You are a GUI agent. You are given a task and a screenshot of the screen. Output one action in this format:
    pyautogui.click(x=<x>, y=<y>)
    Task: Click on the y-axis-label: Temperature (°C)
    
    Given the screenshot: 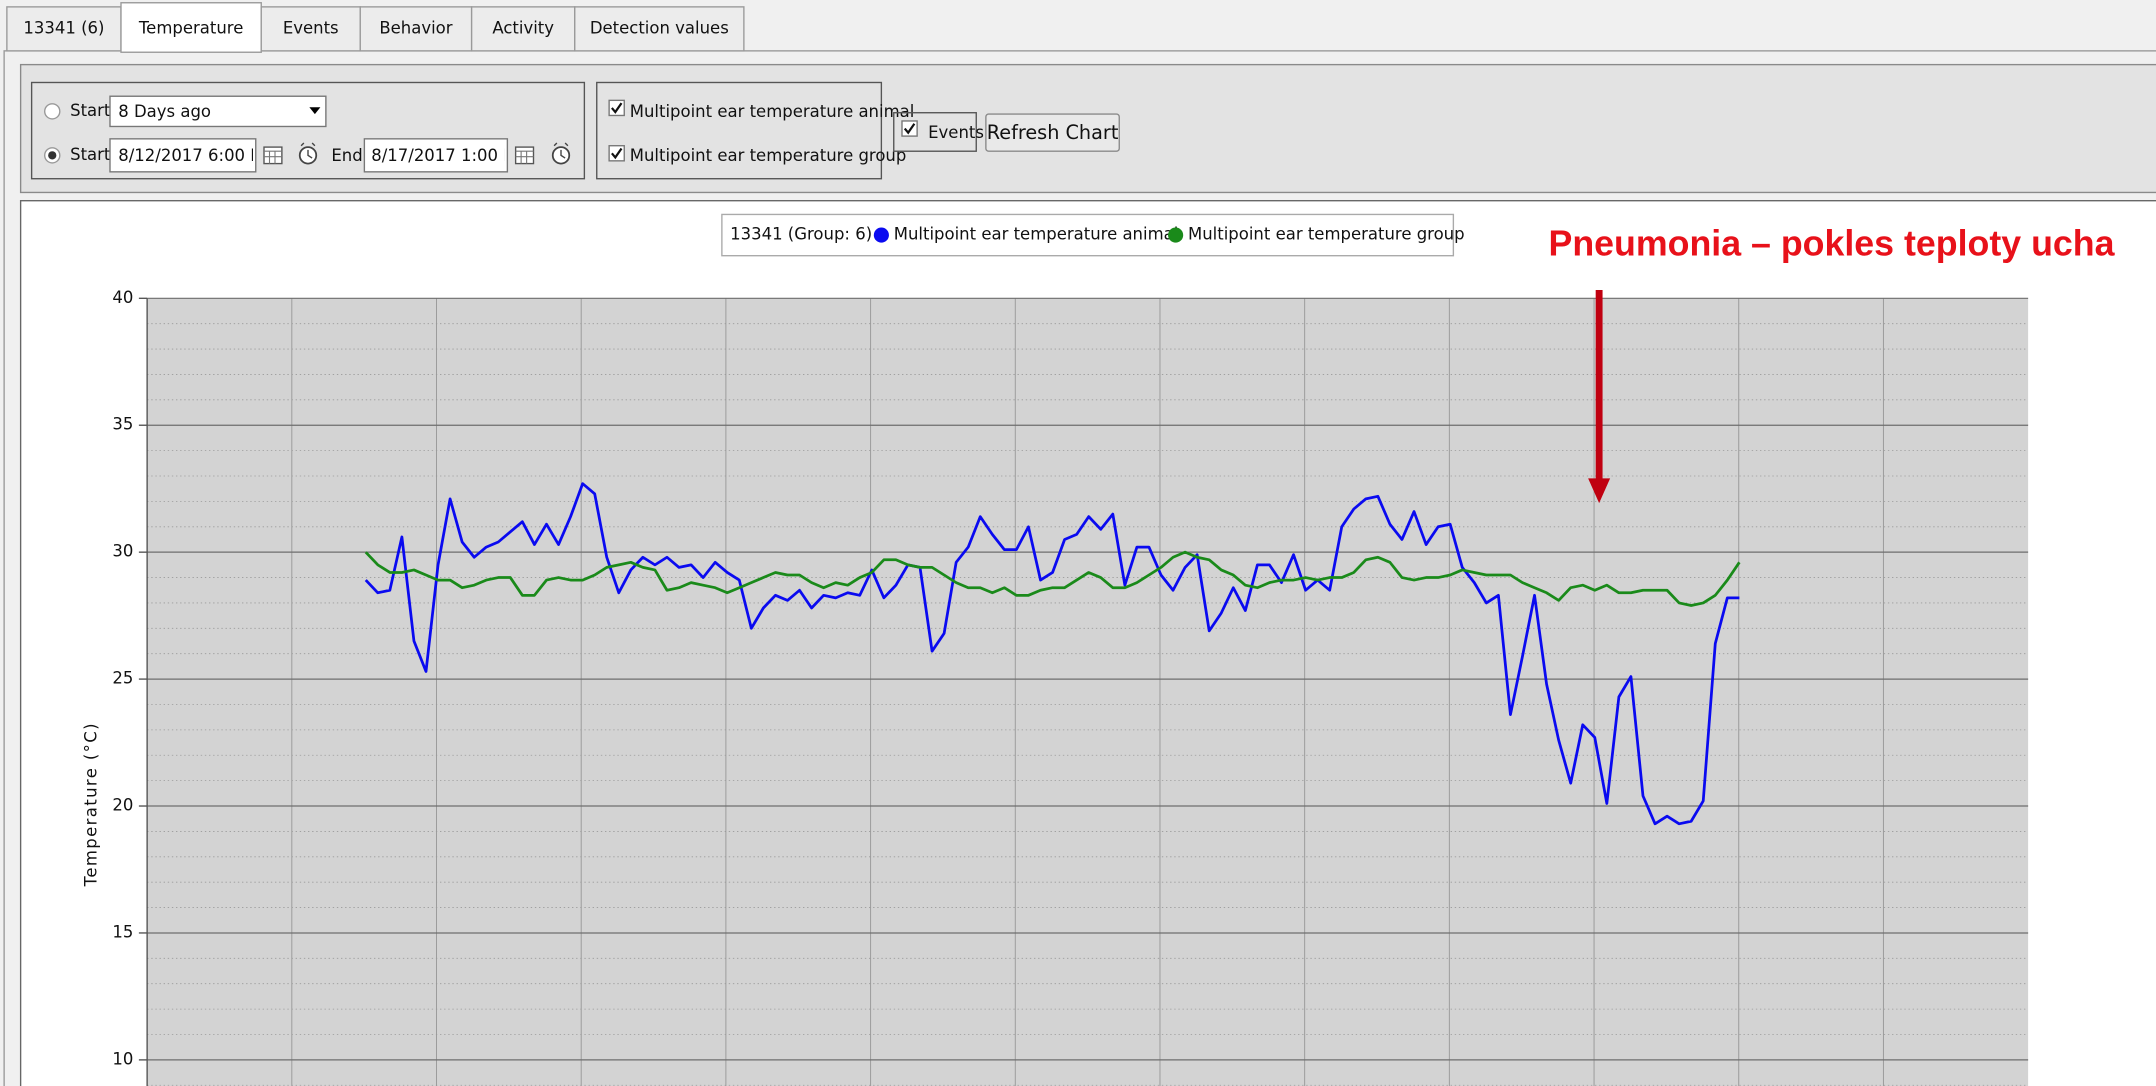 What is the action you would take?
    pyautogui.click(x=91, y=804)
    